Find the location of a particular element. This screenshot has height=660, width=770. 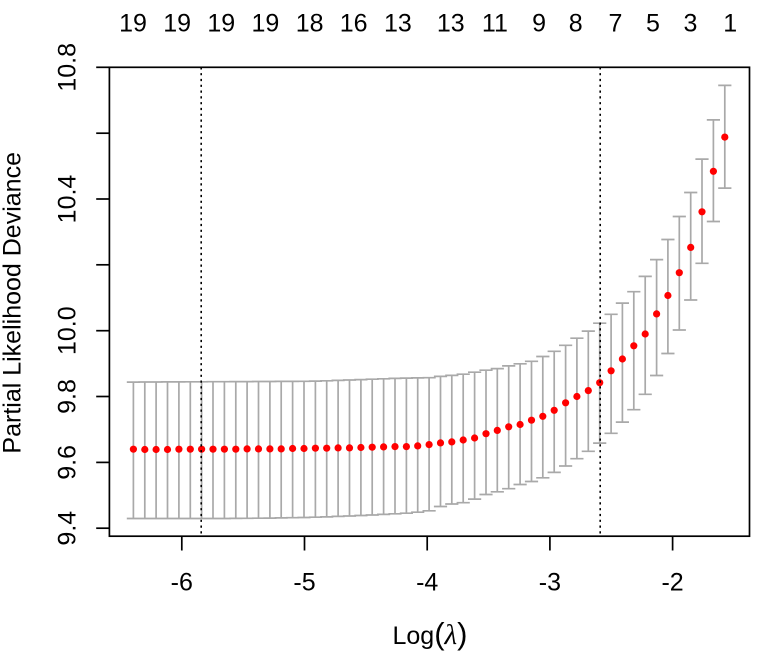

svg-text: 5 is located at coordinates (653, 24).